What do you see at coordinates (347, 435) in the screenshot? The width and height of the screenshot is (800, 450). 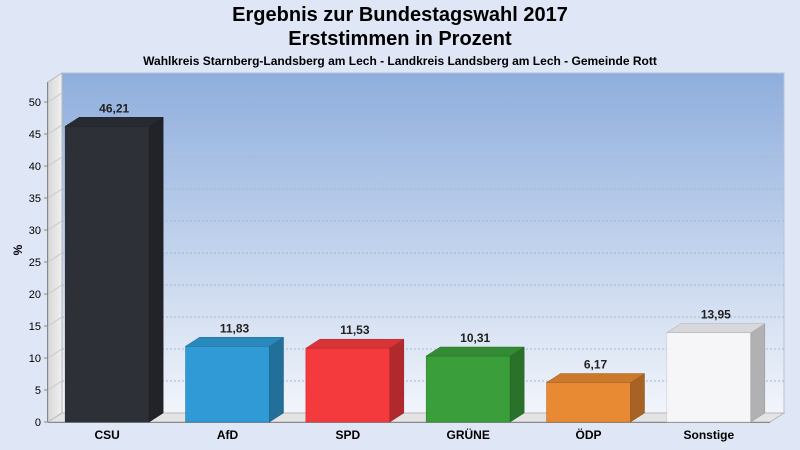 I see `x-tick-label: SPD` at bounding box center [347, 435].